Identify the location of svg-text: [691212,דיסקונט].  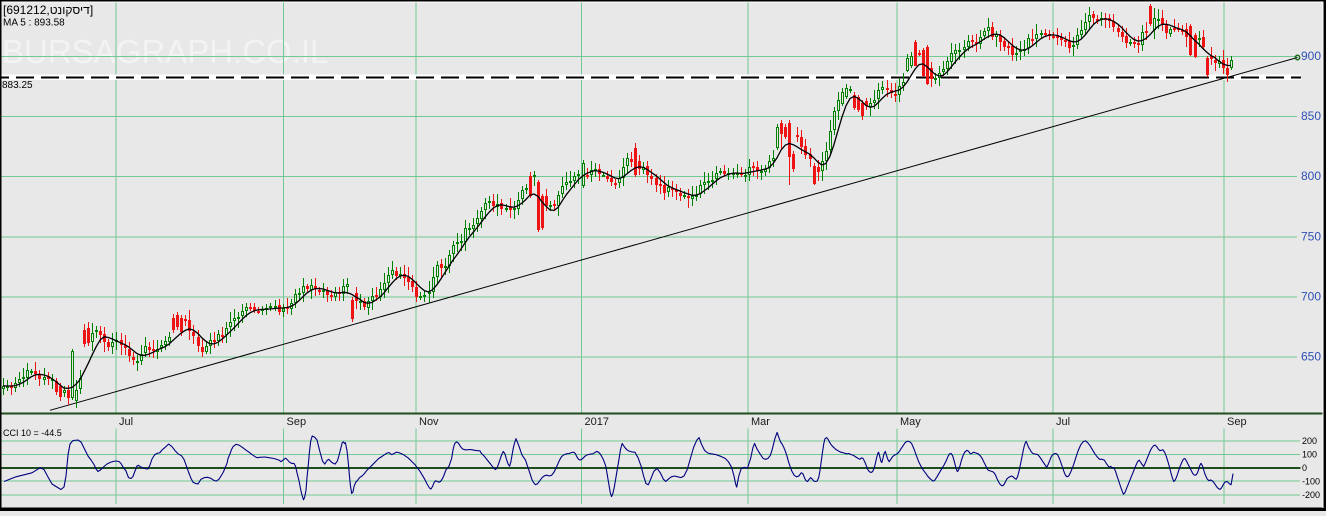
(48, 10).